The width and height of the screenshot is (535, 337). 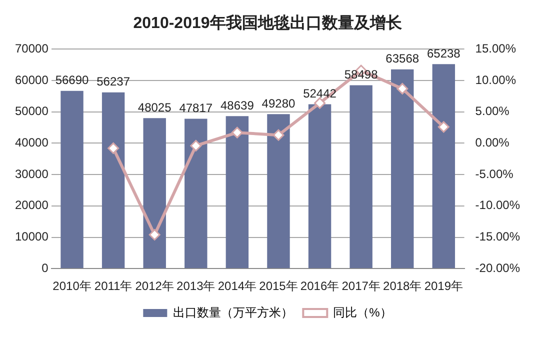 I want to click on x-tick-label: 2019年, so click(x=444, y=286).